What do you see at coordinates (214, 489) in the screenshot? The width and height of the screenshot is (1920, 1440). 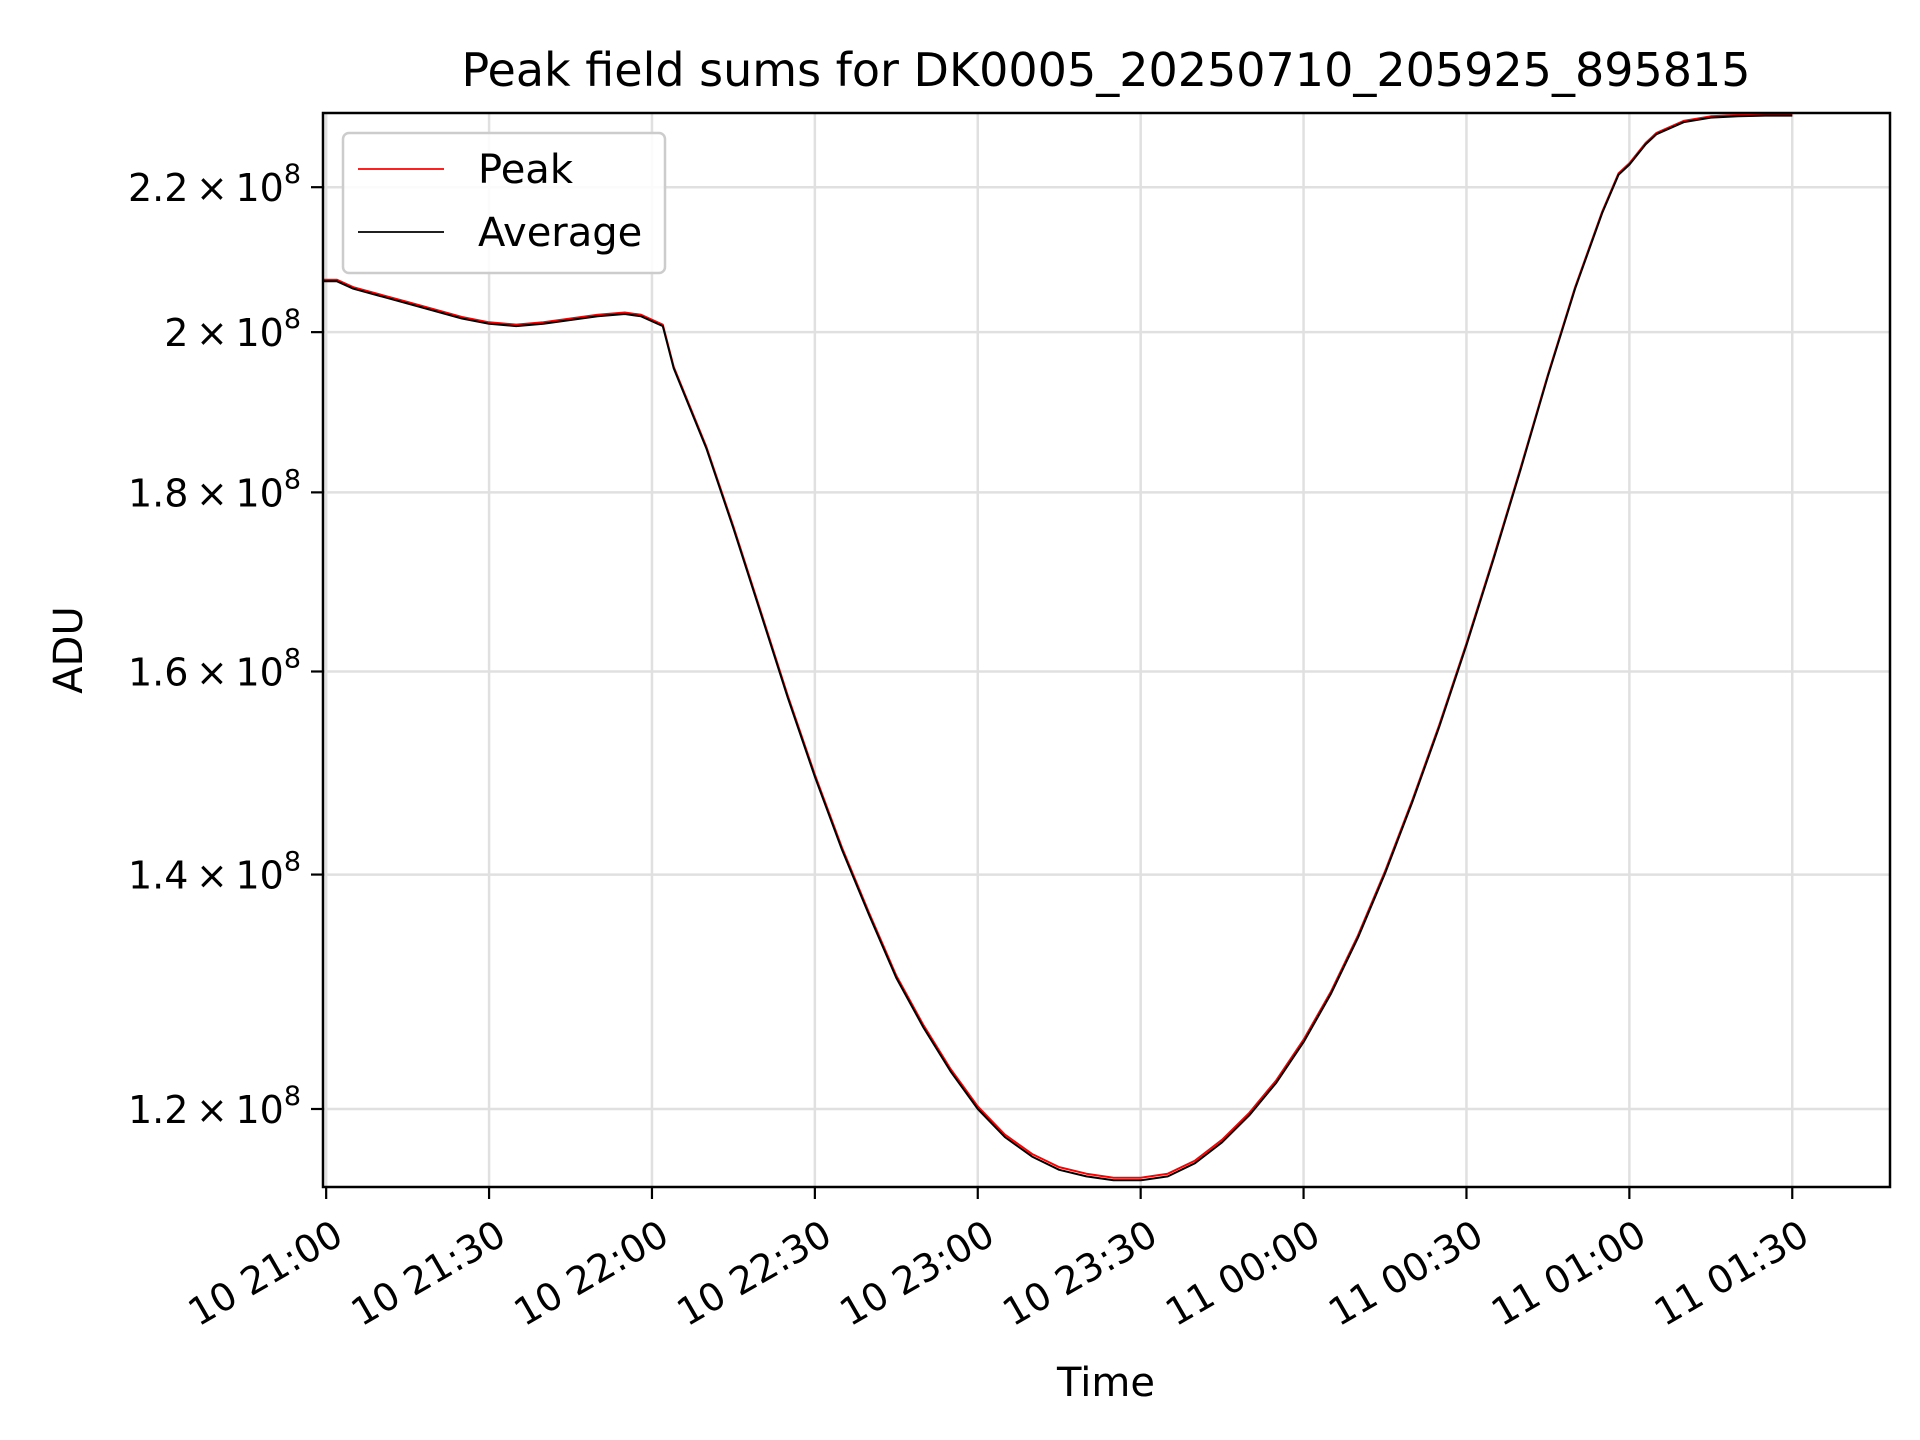 I see `y-tick-label: 1.8 × 108` at bounding box center [214, 489].